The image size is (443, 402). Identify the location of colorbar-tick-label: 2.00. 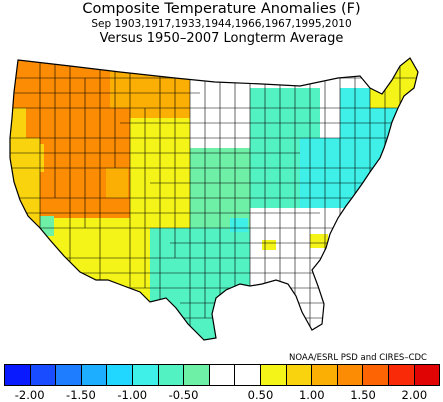
(414, 395).